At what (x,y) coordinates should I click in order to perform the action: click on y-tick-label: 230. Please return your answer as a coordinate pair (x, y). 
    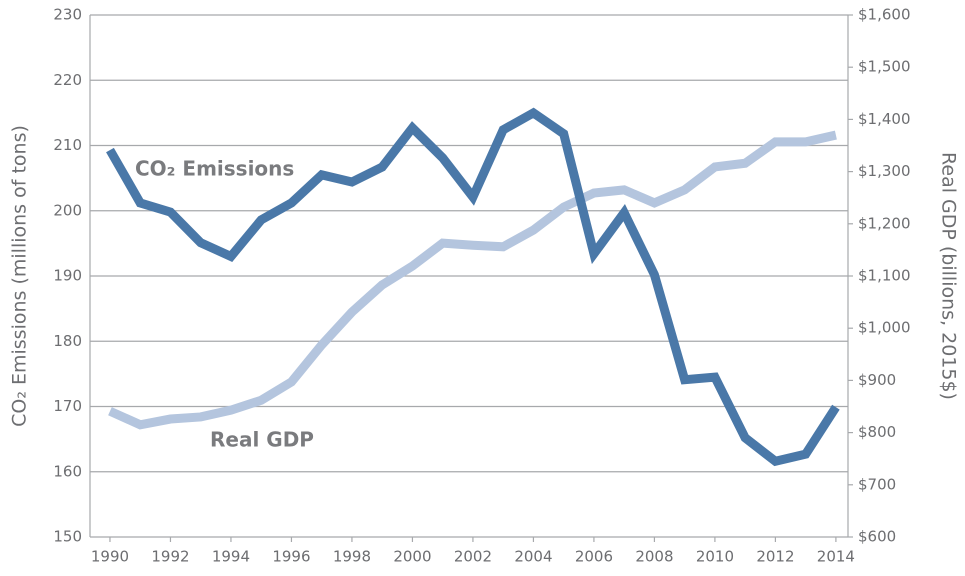
    Looking at the image, I should click on (67, 15).